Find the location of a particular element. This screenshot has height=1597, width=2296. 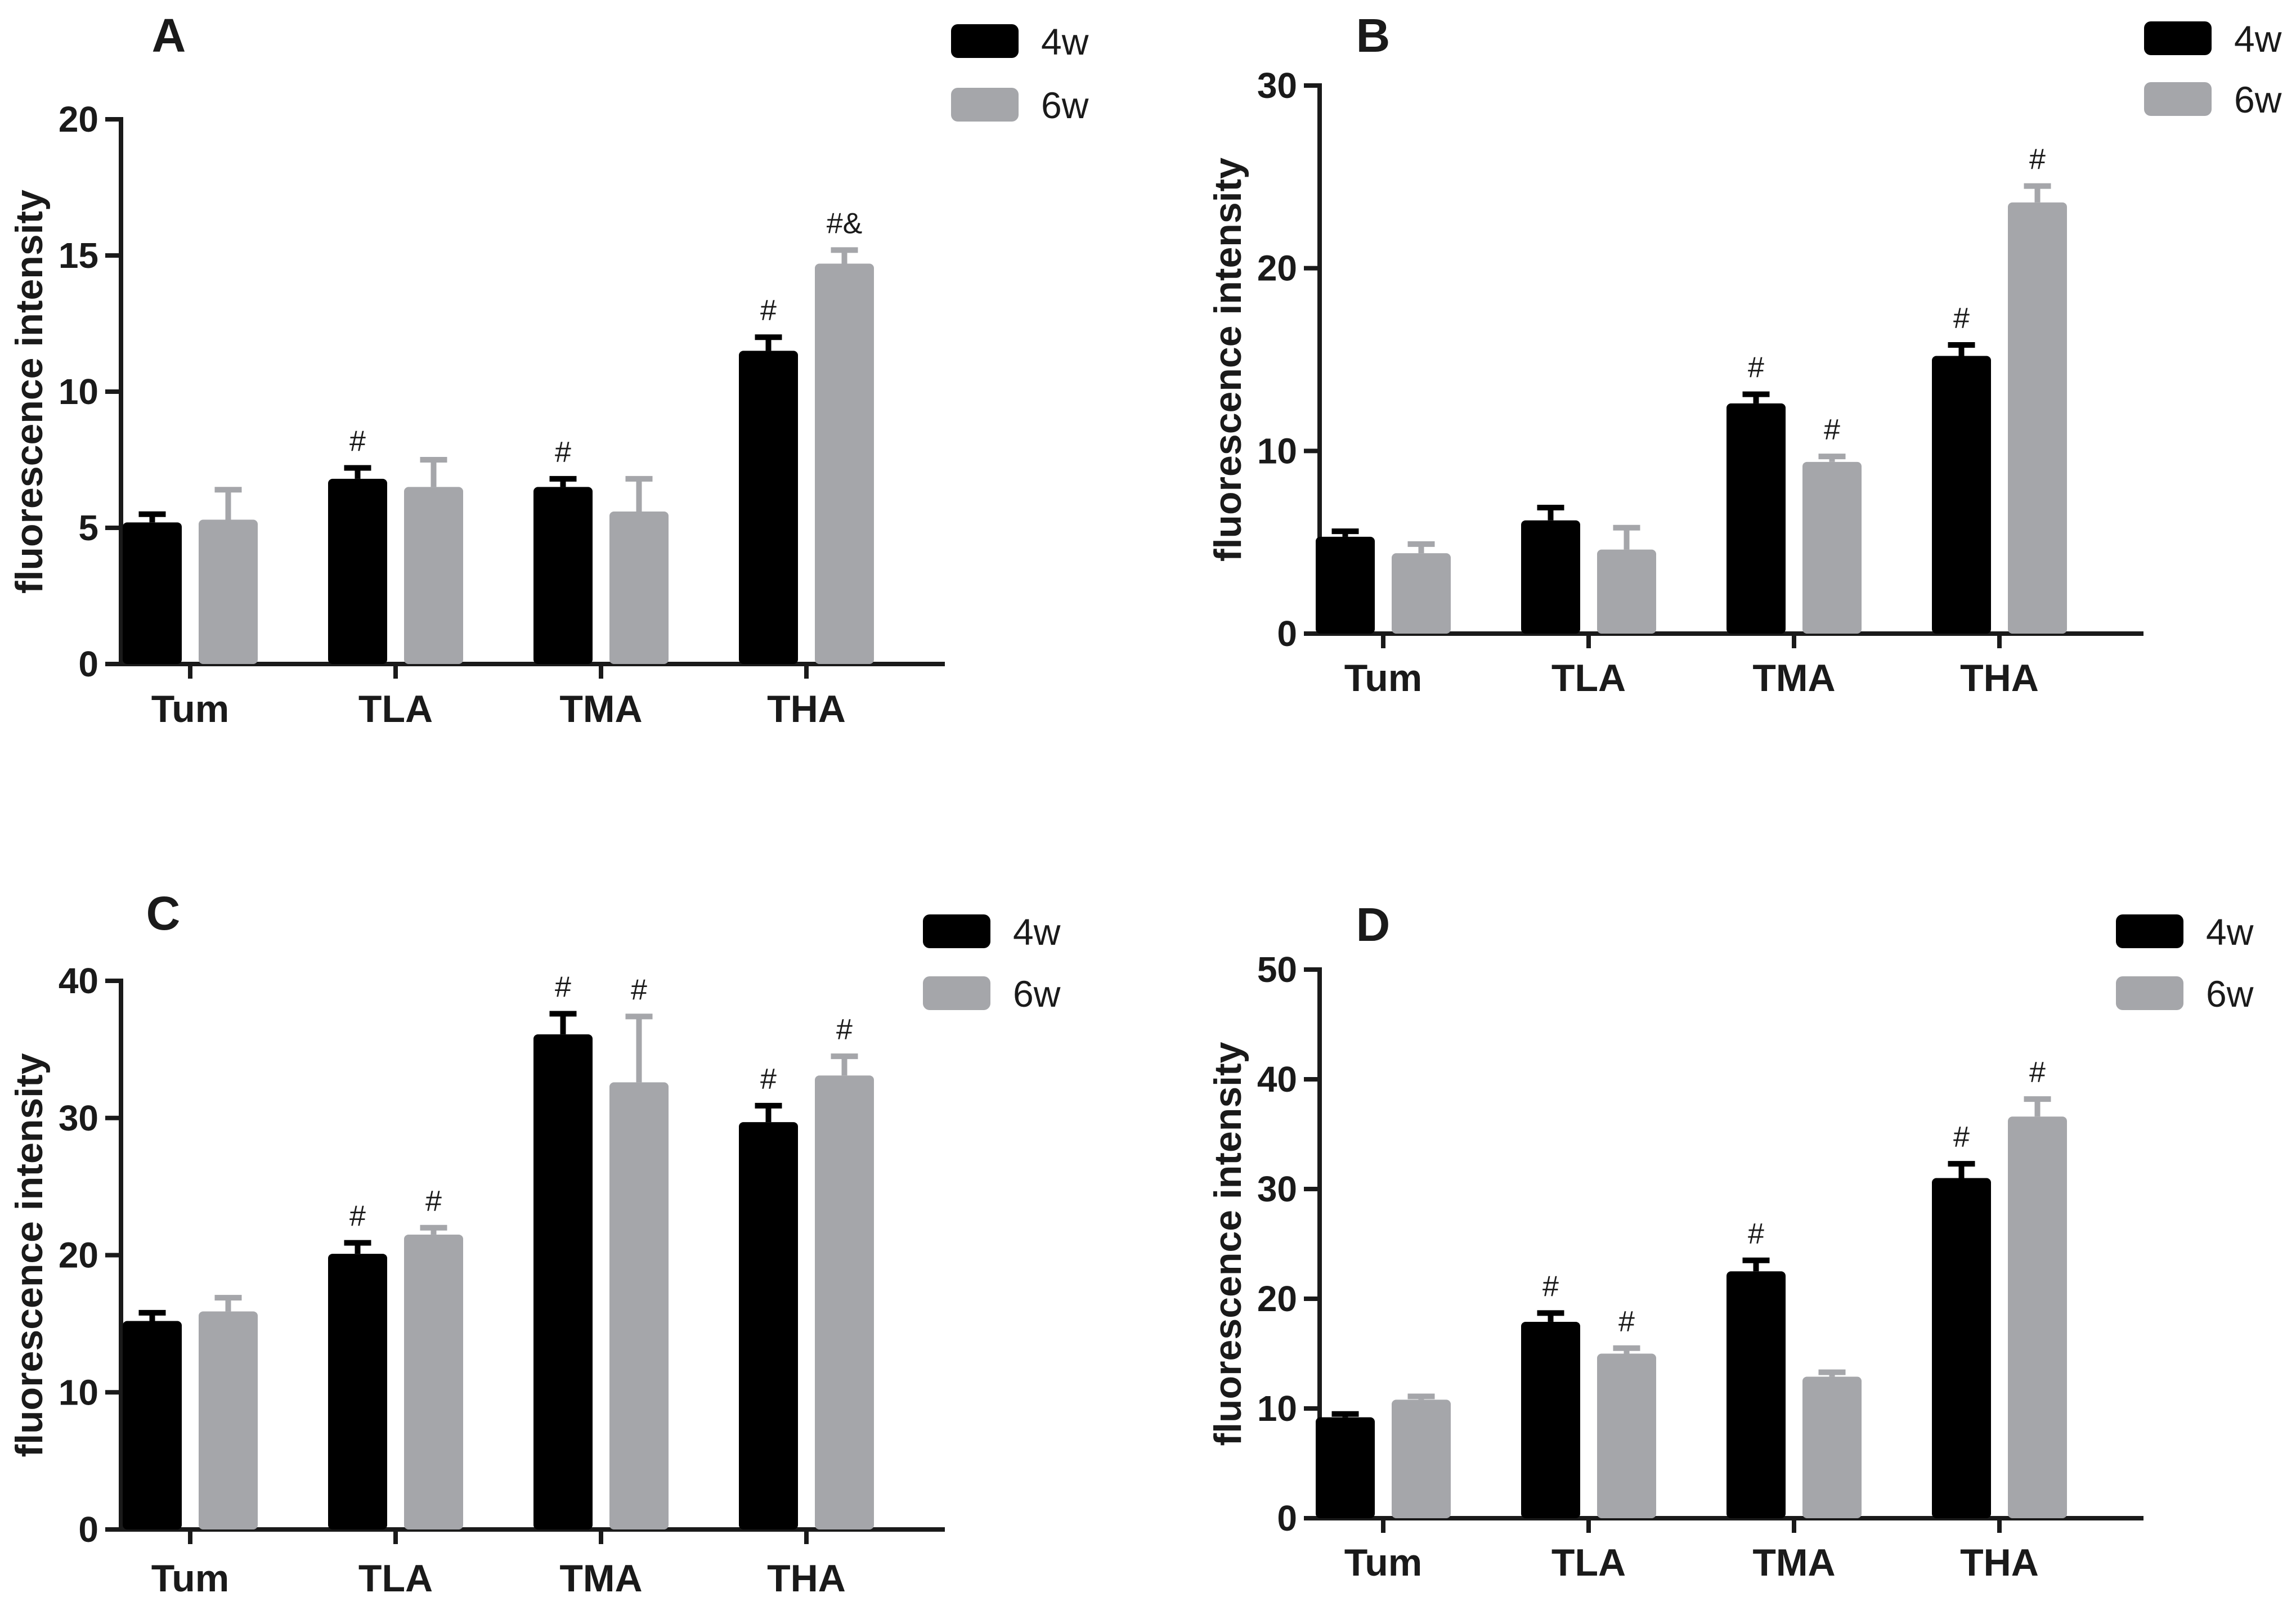

legend-label-d-6w: 6w is located at coordinates (2230, 994).